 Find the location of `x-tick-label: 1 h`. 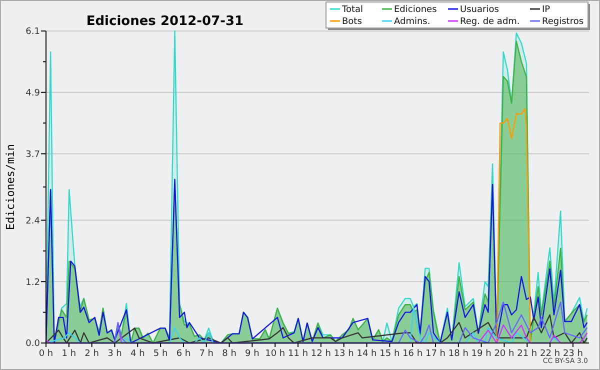

x-tick-label: 1 h is located at coordinates (69, 354).